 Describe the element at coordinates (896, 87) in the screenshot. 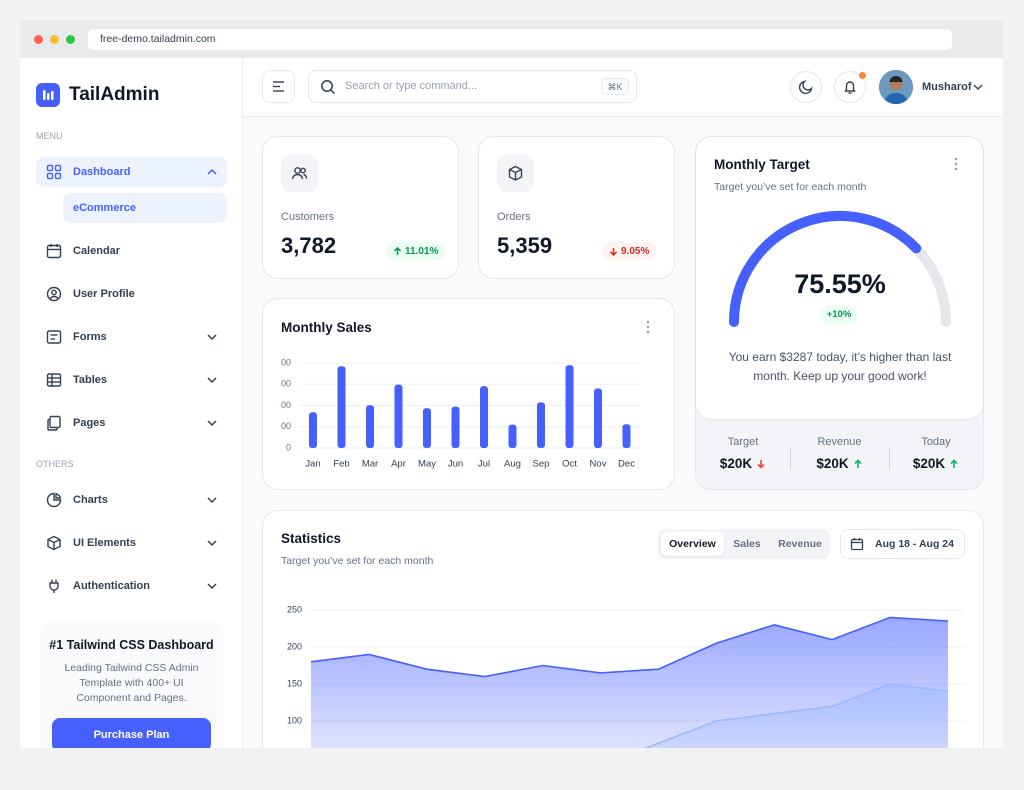

I see `avatar` at that location.